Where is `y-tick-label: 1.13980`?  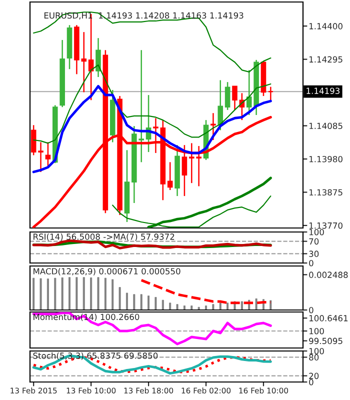
y-tick-label: 1.13980 is located at coordinates (325, 159).